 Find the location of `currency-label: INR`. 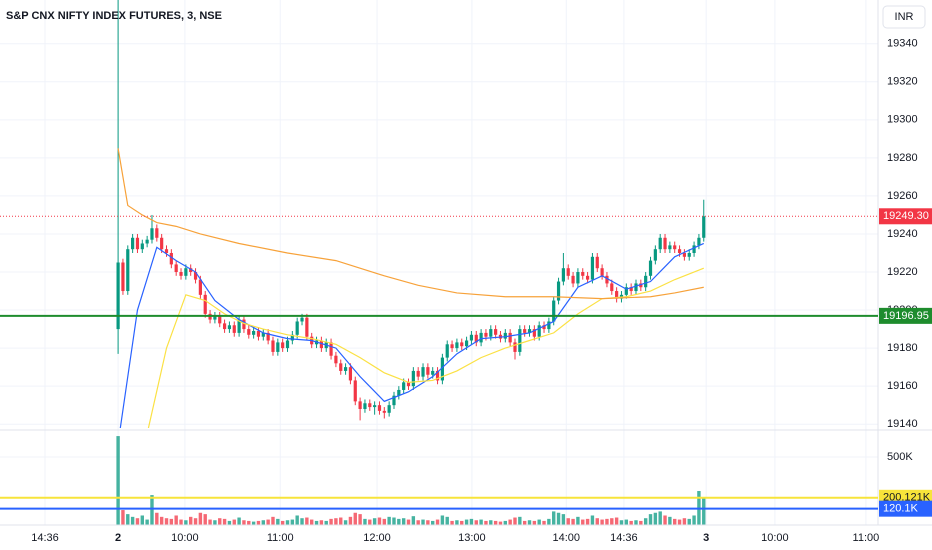

currency-label: INR is located at coordinates (904, 17).